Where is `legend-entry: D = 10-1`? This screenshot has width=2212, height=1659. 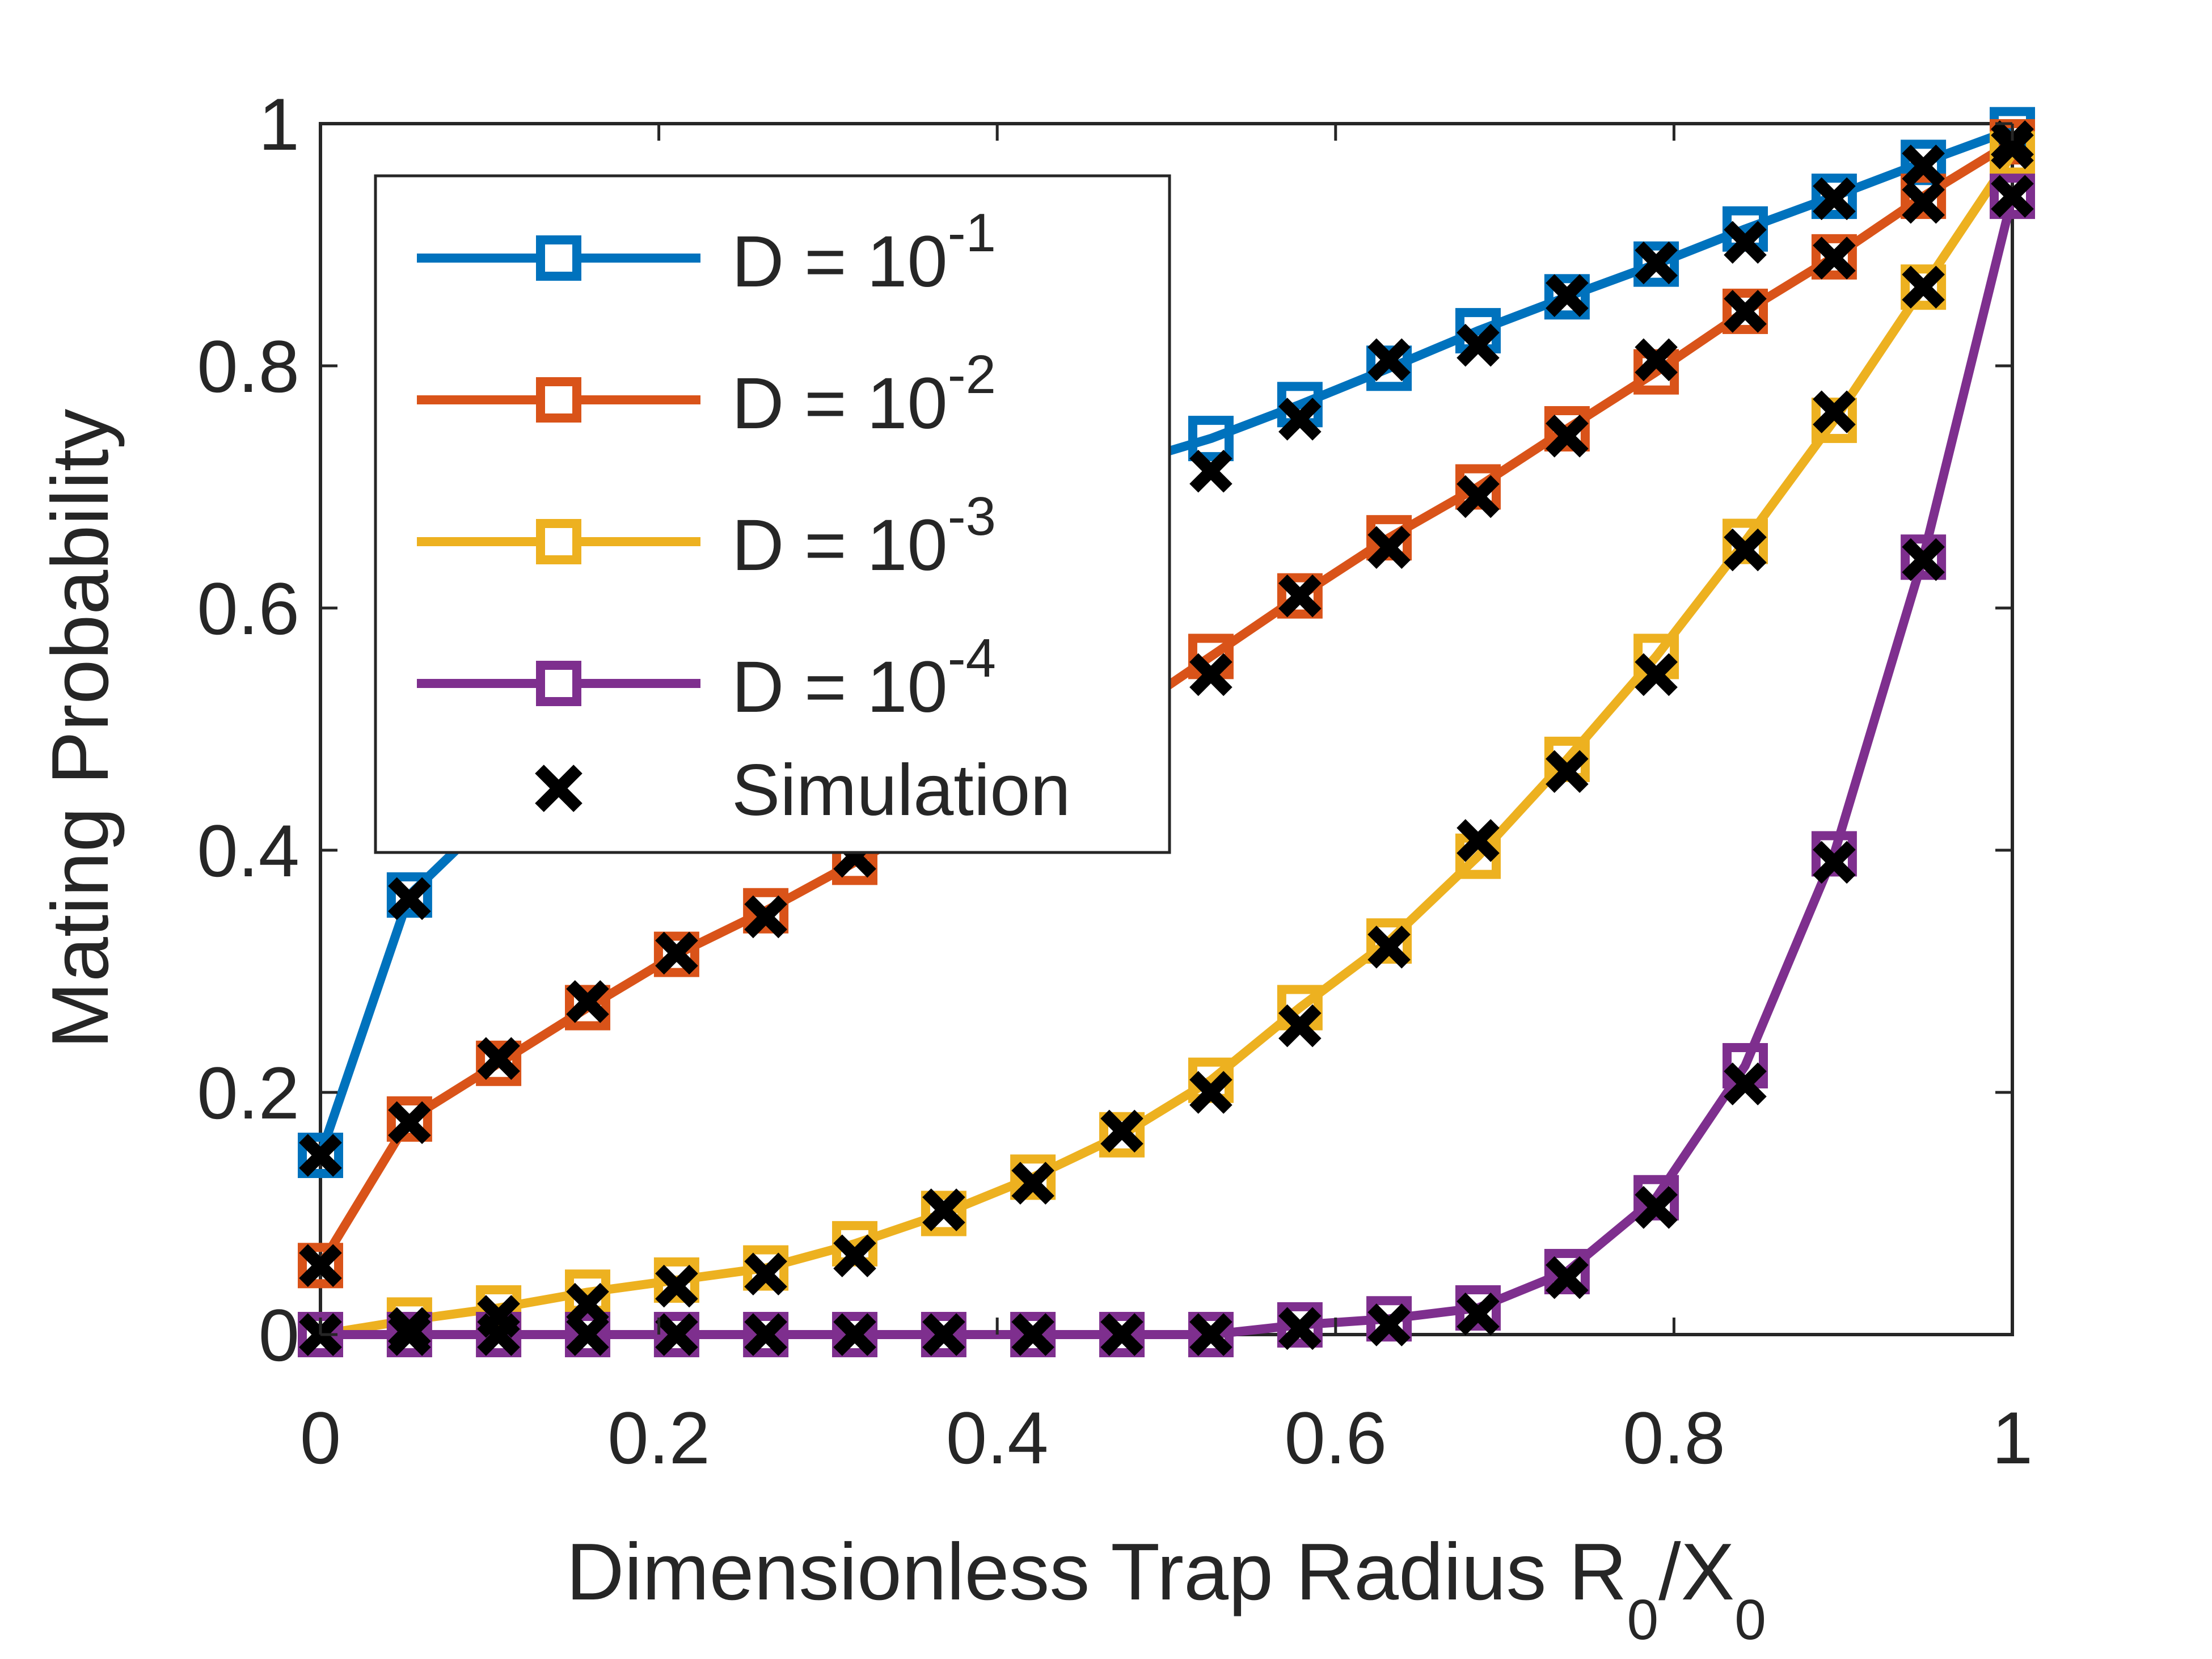
legend-entry: D = 10-1 is located at coordinates (706, 252).